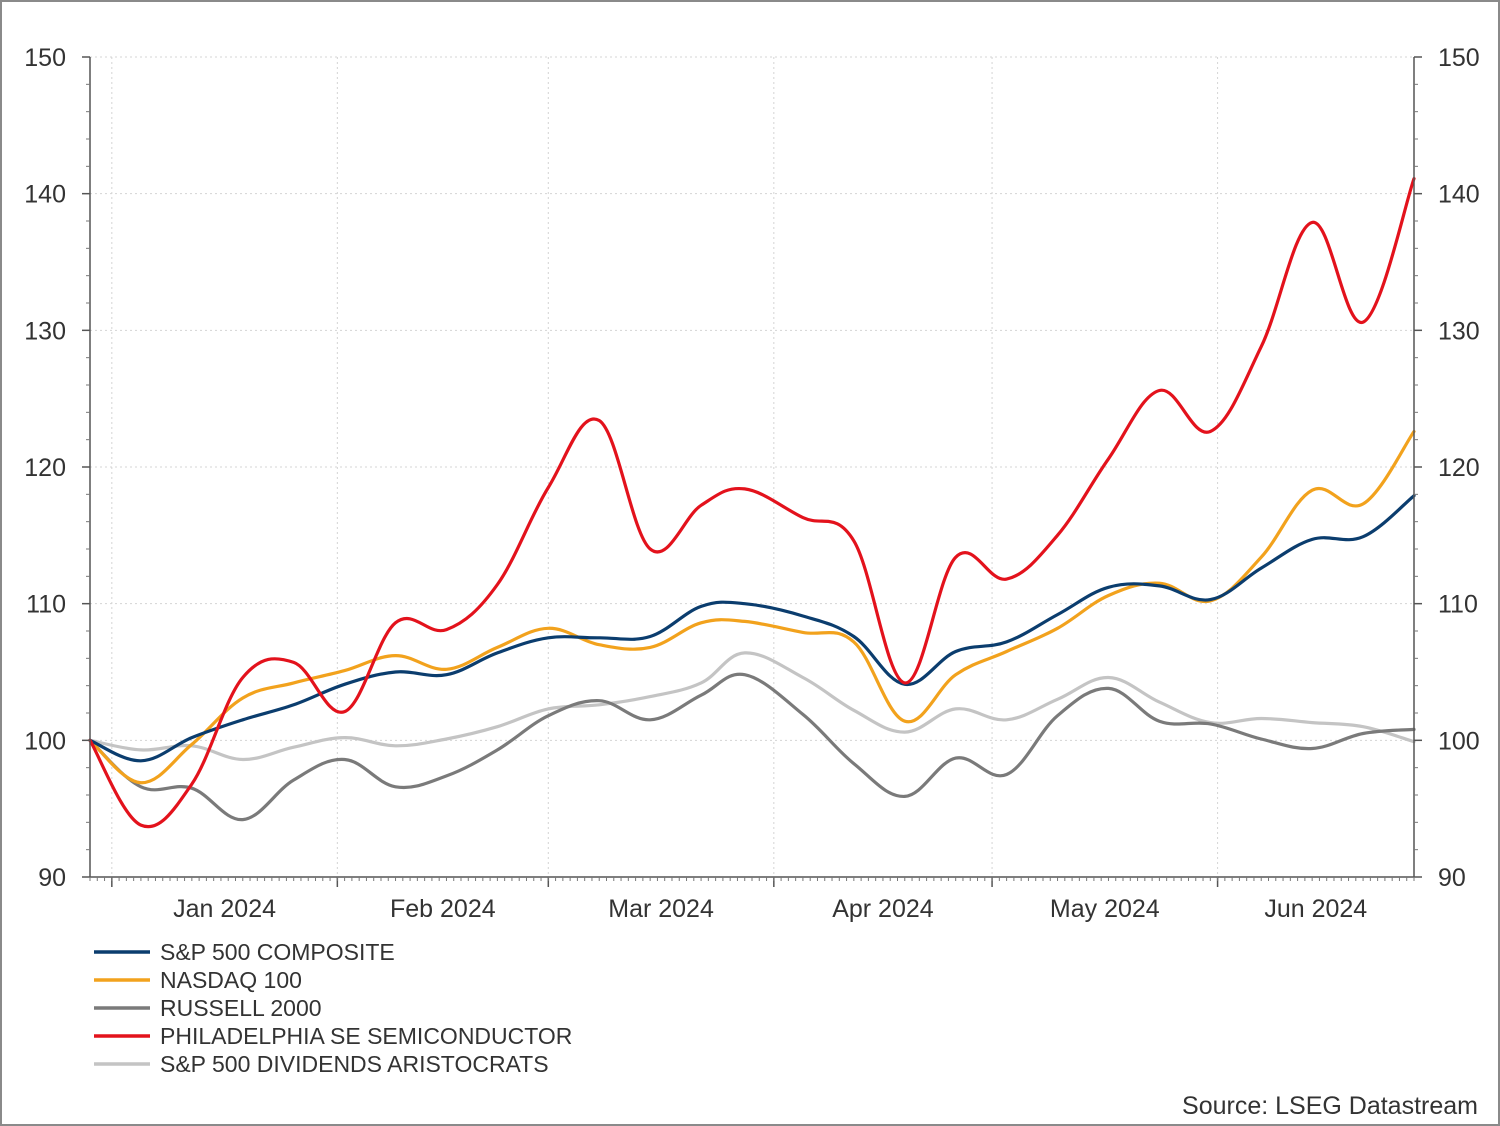 This screenshot has width=1500, height=1126. What do you see at coordinates (883, 909) in the screenshot?
I see `x-month-label: Apr 2024` at bounding box center [883, 909].